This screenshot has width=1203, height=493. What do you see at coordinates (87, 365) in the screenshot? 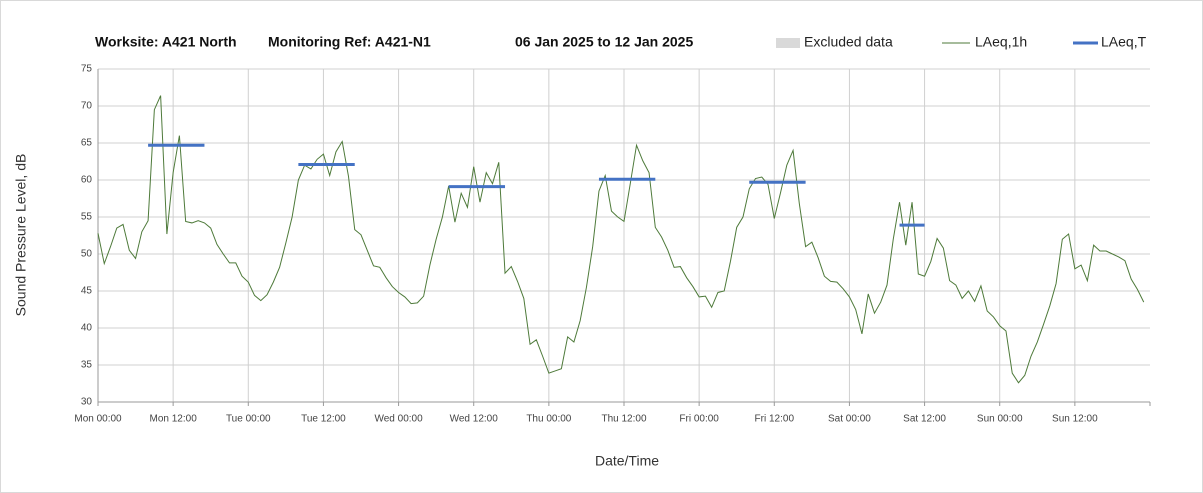
I see `y-tick-label: 35` at bounding box center [87, 365].